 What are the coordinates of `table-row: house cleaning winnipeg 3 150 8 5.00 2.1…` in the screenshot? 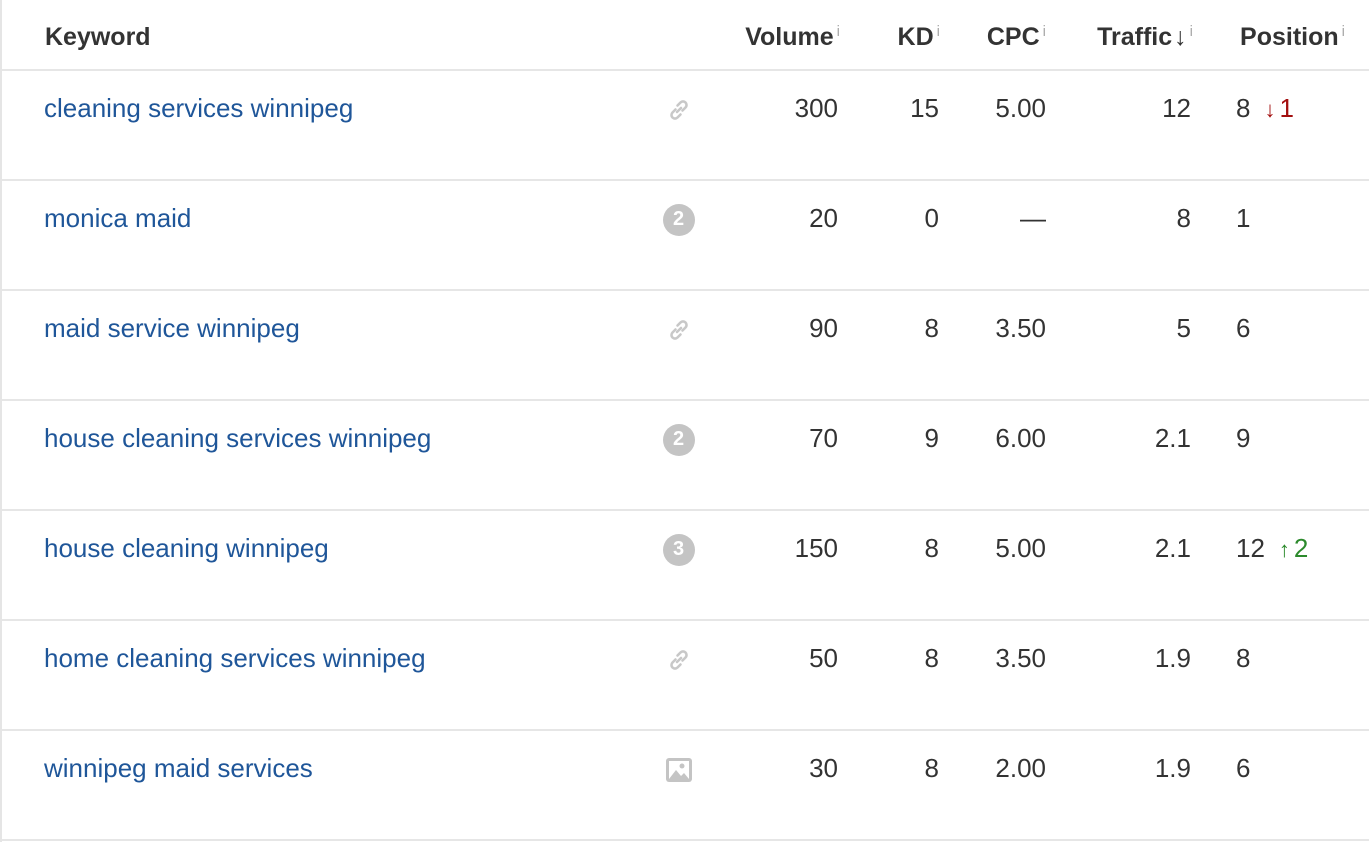 It's located at (685, 566).